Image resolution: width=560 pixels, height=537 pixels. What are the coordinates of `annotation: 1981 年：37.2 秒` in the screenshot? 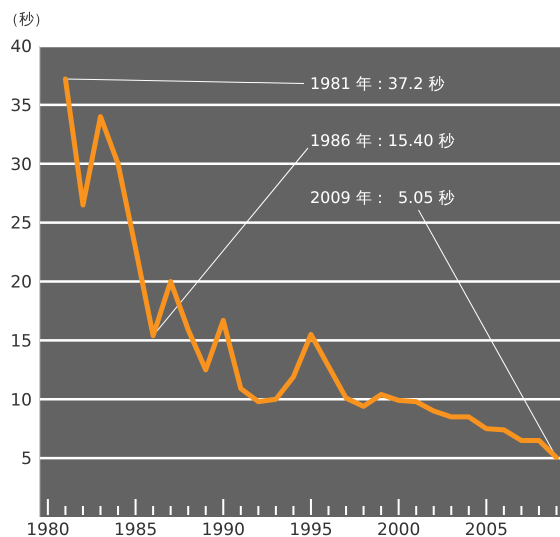 It's located at (377, 83).